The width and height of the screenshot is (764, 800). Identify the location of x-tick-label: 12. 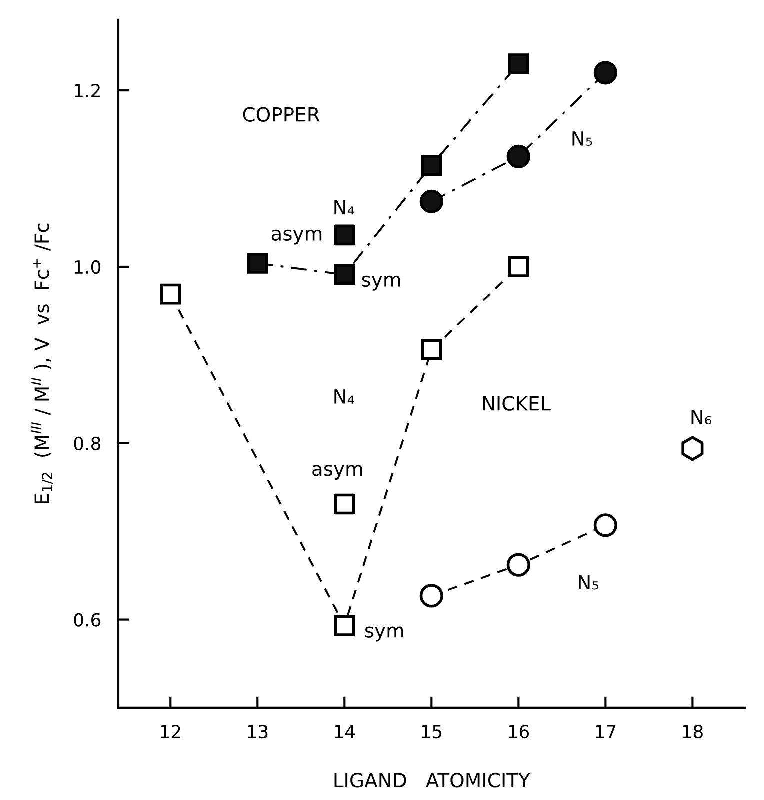
(170, 731).